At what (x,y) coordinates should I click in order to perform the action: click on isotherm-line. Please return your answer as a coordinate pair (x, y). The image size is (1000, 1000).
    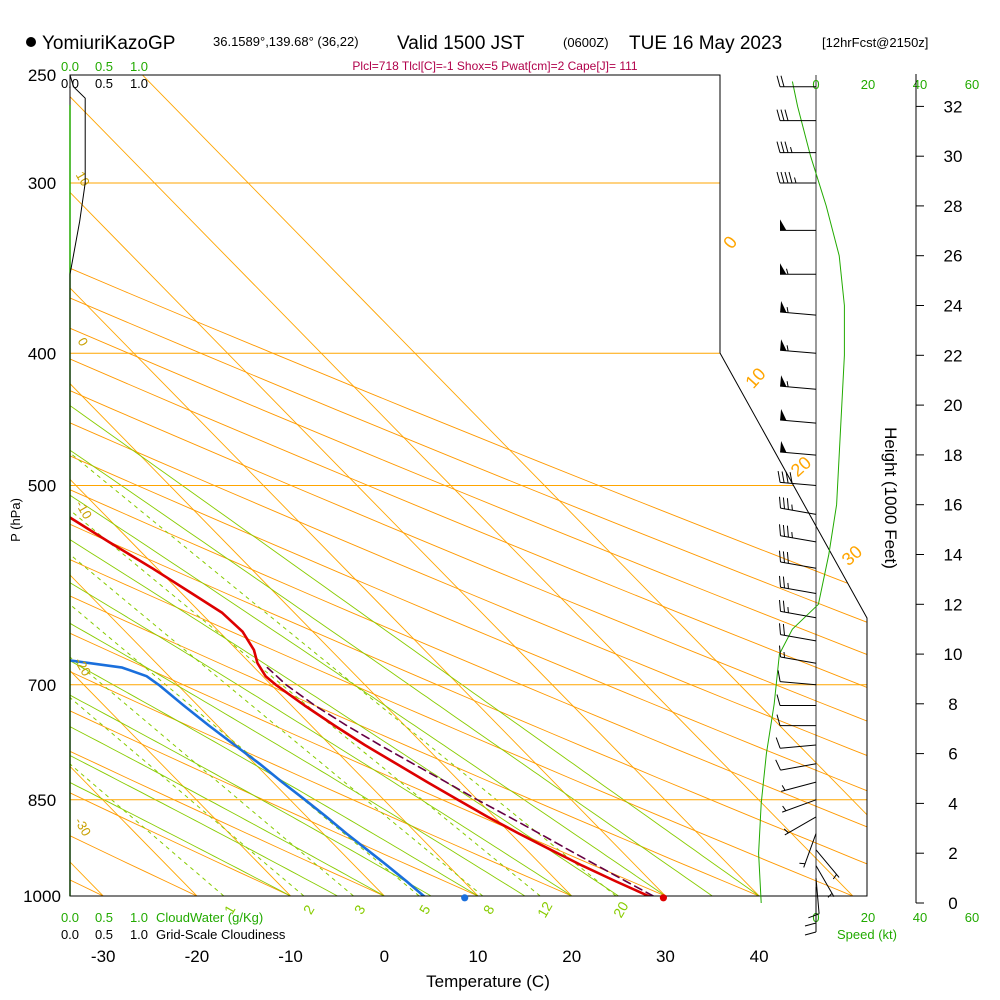
    Looking at the image, I should click on (114, 485).